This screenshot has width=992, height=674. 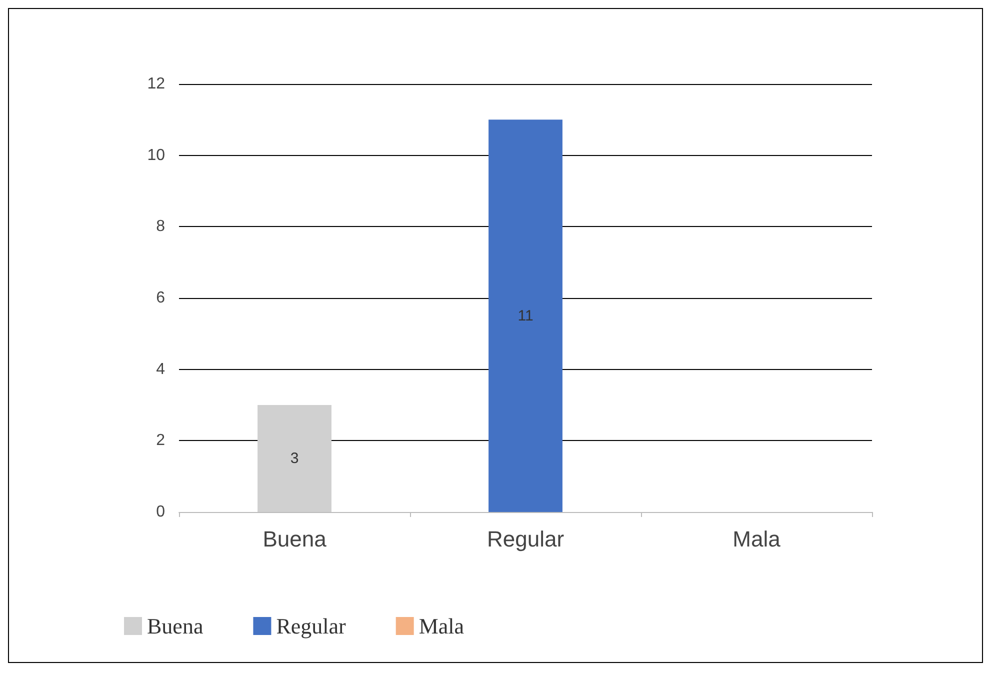 What do you see at coordinates (295, 539) in the screenshot?
I see `x-tick-label: Buena` at bounding box center [295, 539].